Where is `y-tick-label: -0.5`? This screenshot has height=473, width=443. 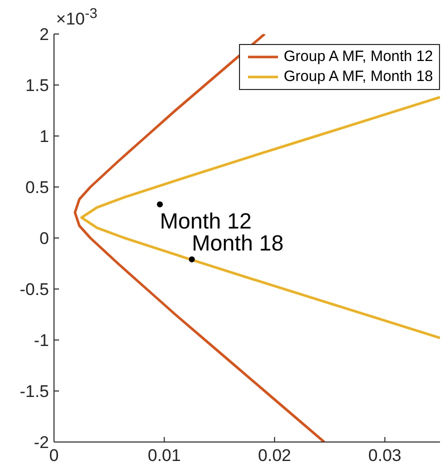 y-tick-label: -0.5 is located at coordinates (34, 290).